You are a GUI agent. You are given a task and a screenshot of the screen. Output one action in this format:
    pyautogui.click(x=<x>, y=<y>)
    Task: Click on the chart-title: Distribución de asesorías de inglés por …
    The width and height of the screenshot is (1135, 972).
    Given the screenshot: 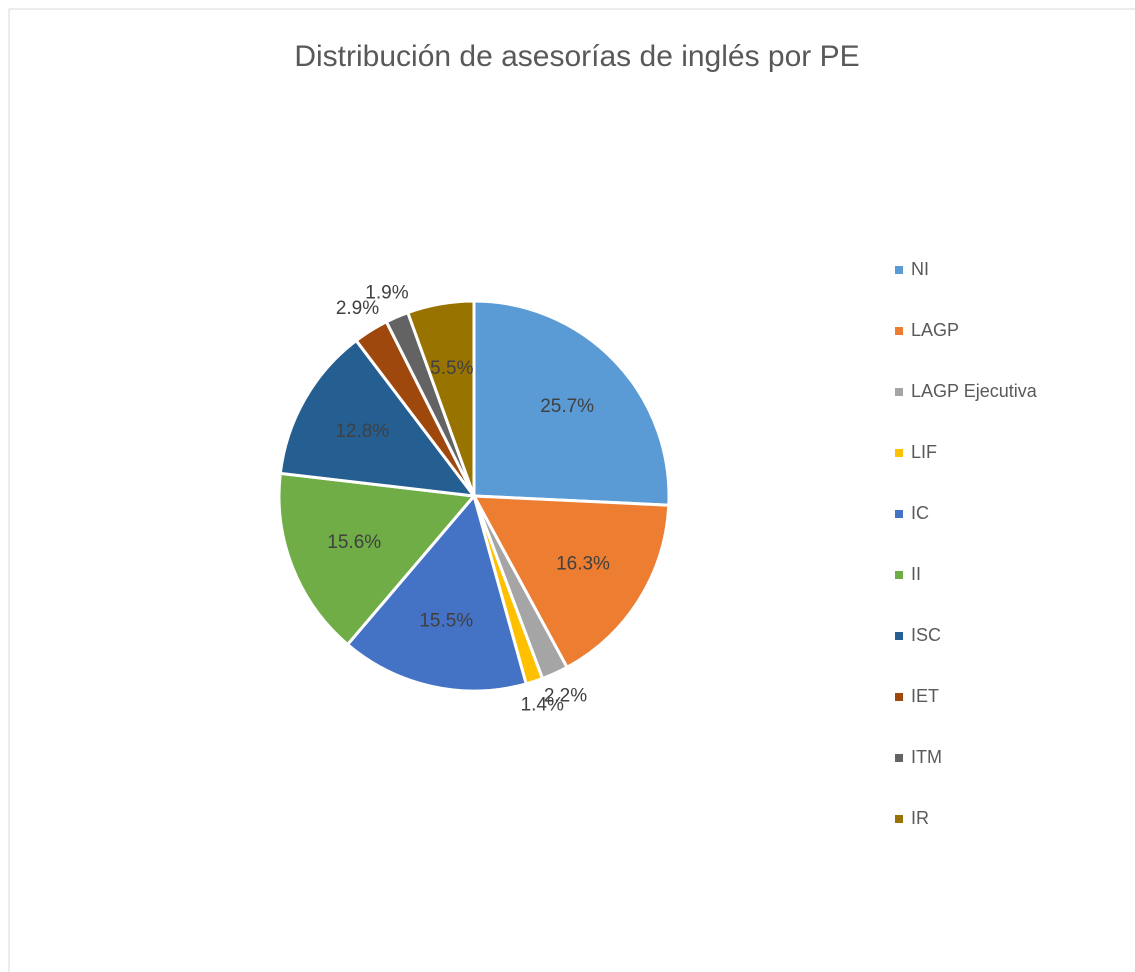 What is the action you would take?
    pyautogui.click(x=576, y=56)
    